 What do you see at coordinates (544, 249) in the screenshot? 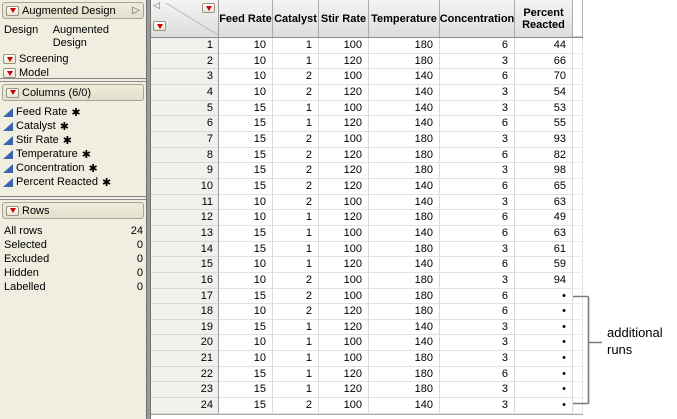
I see `data-cell: 61` at bounding box center [544, 249].